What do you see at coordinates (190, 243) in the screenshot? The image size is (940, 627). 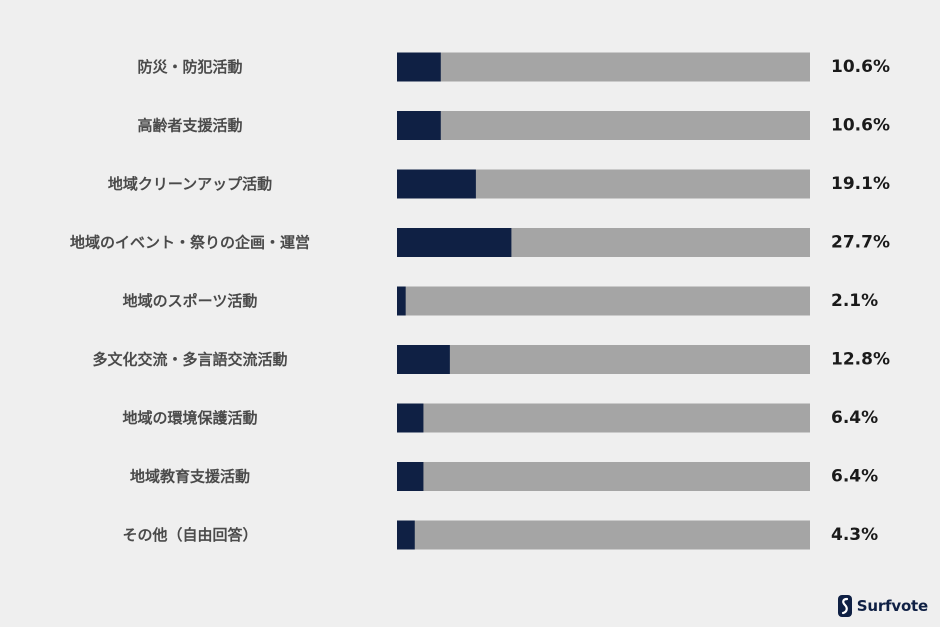 I see `category-label: 地域のイベント・祭りの企画・運営` at bounding box center [190, 243].